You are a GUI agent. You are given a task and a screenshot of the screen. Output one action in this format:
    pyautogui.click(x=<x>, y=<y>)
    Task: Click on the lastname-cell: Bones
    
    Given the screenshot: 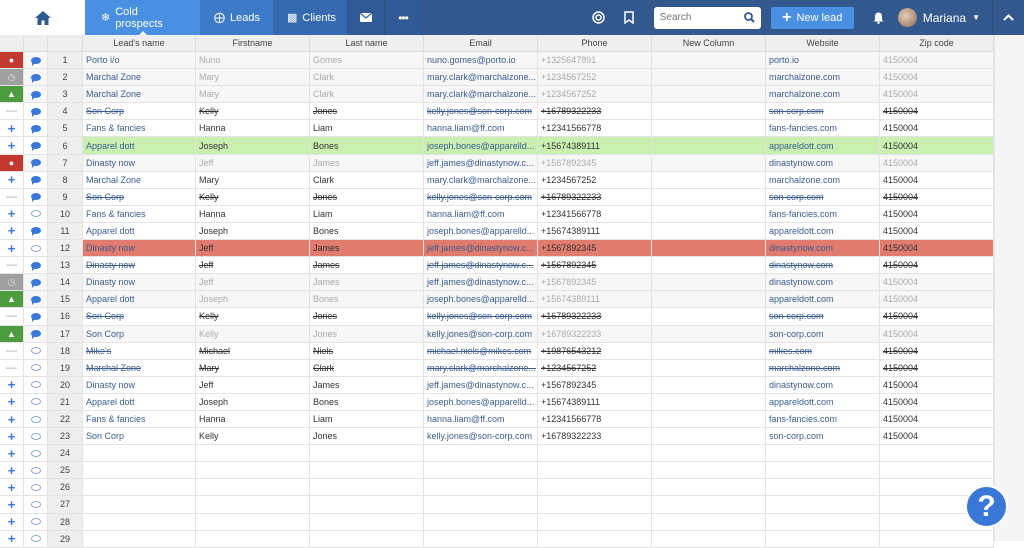 What is the action you would take?
    pyautogui.click(x=367, y=231)
    